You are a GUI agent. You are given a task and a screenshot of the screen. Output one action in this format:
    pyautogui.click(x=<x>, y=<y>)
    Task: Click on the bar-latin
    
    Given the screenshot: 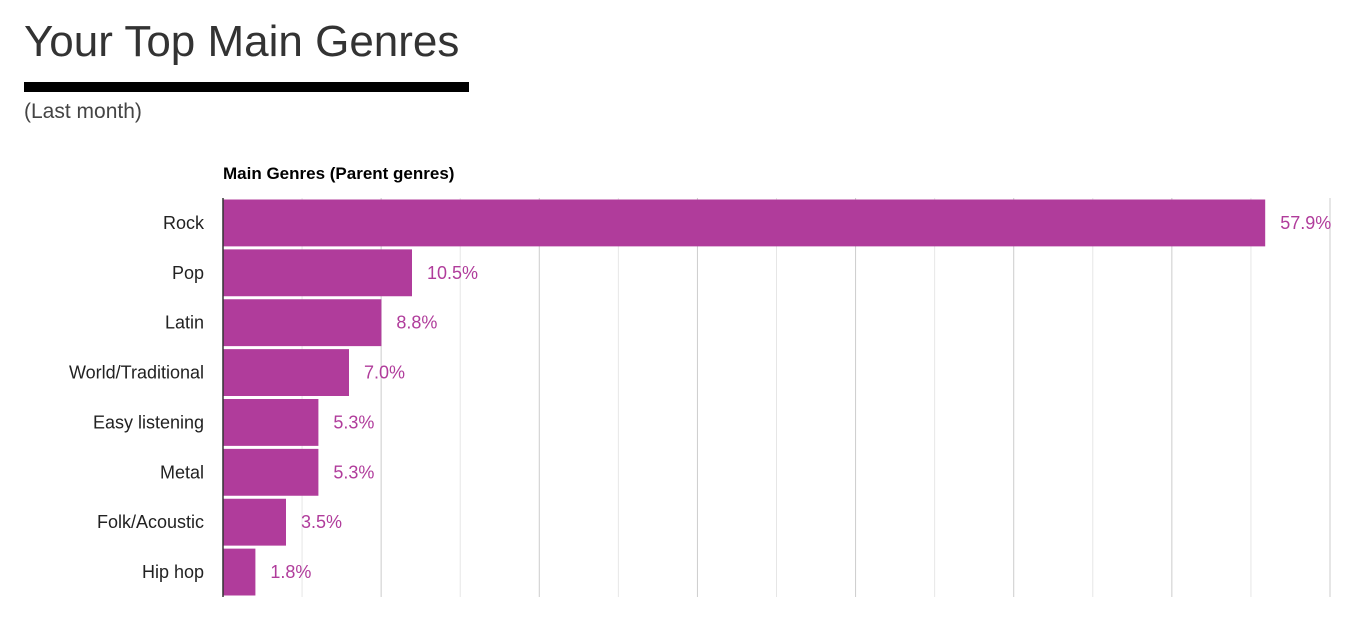 What is the action you would take?
    pyautogui.click(x=302, y=323)
    